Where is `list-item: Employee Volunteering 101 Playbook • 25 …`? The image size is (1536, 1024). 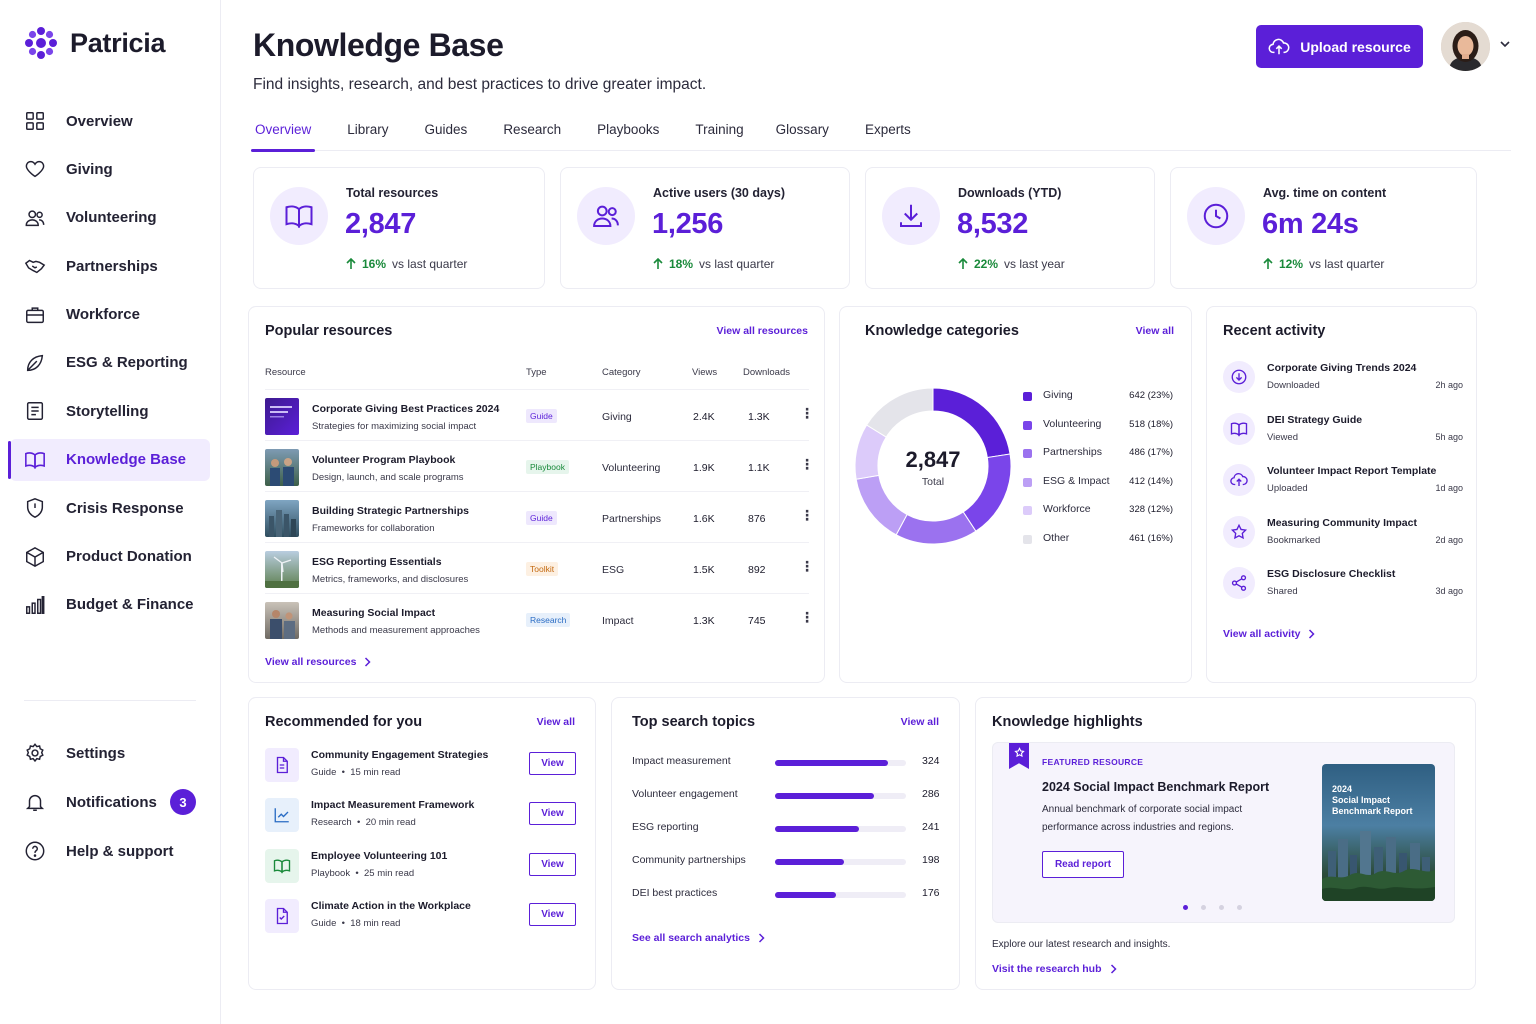 list-item: Employee Volunteering 101 Playbook • 25 … is located at coordinates (422, 867).